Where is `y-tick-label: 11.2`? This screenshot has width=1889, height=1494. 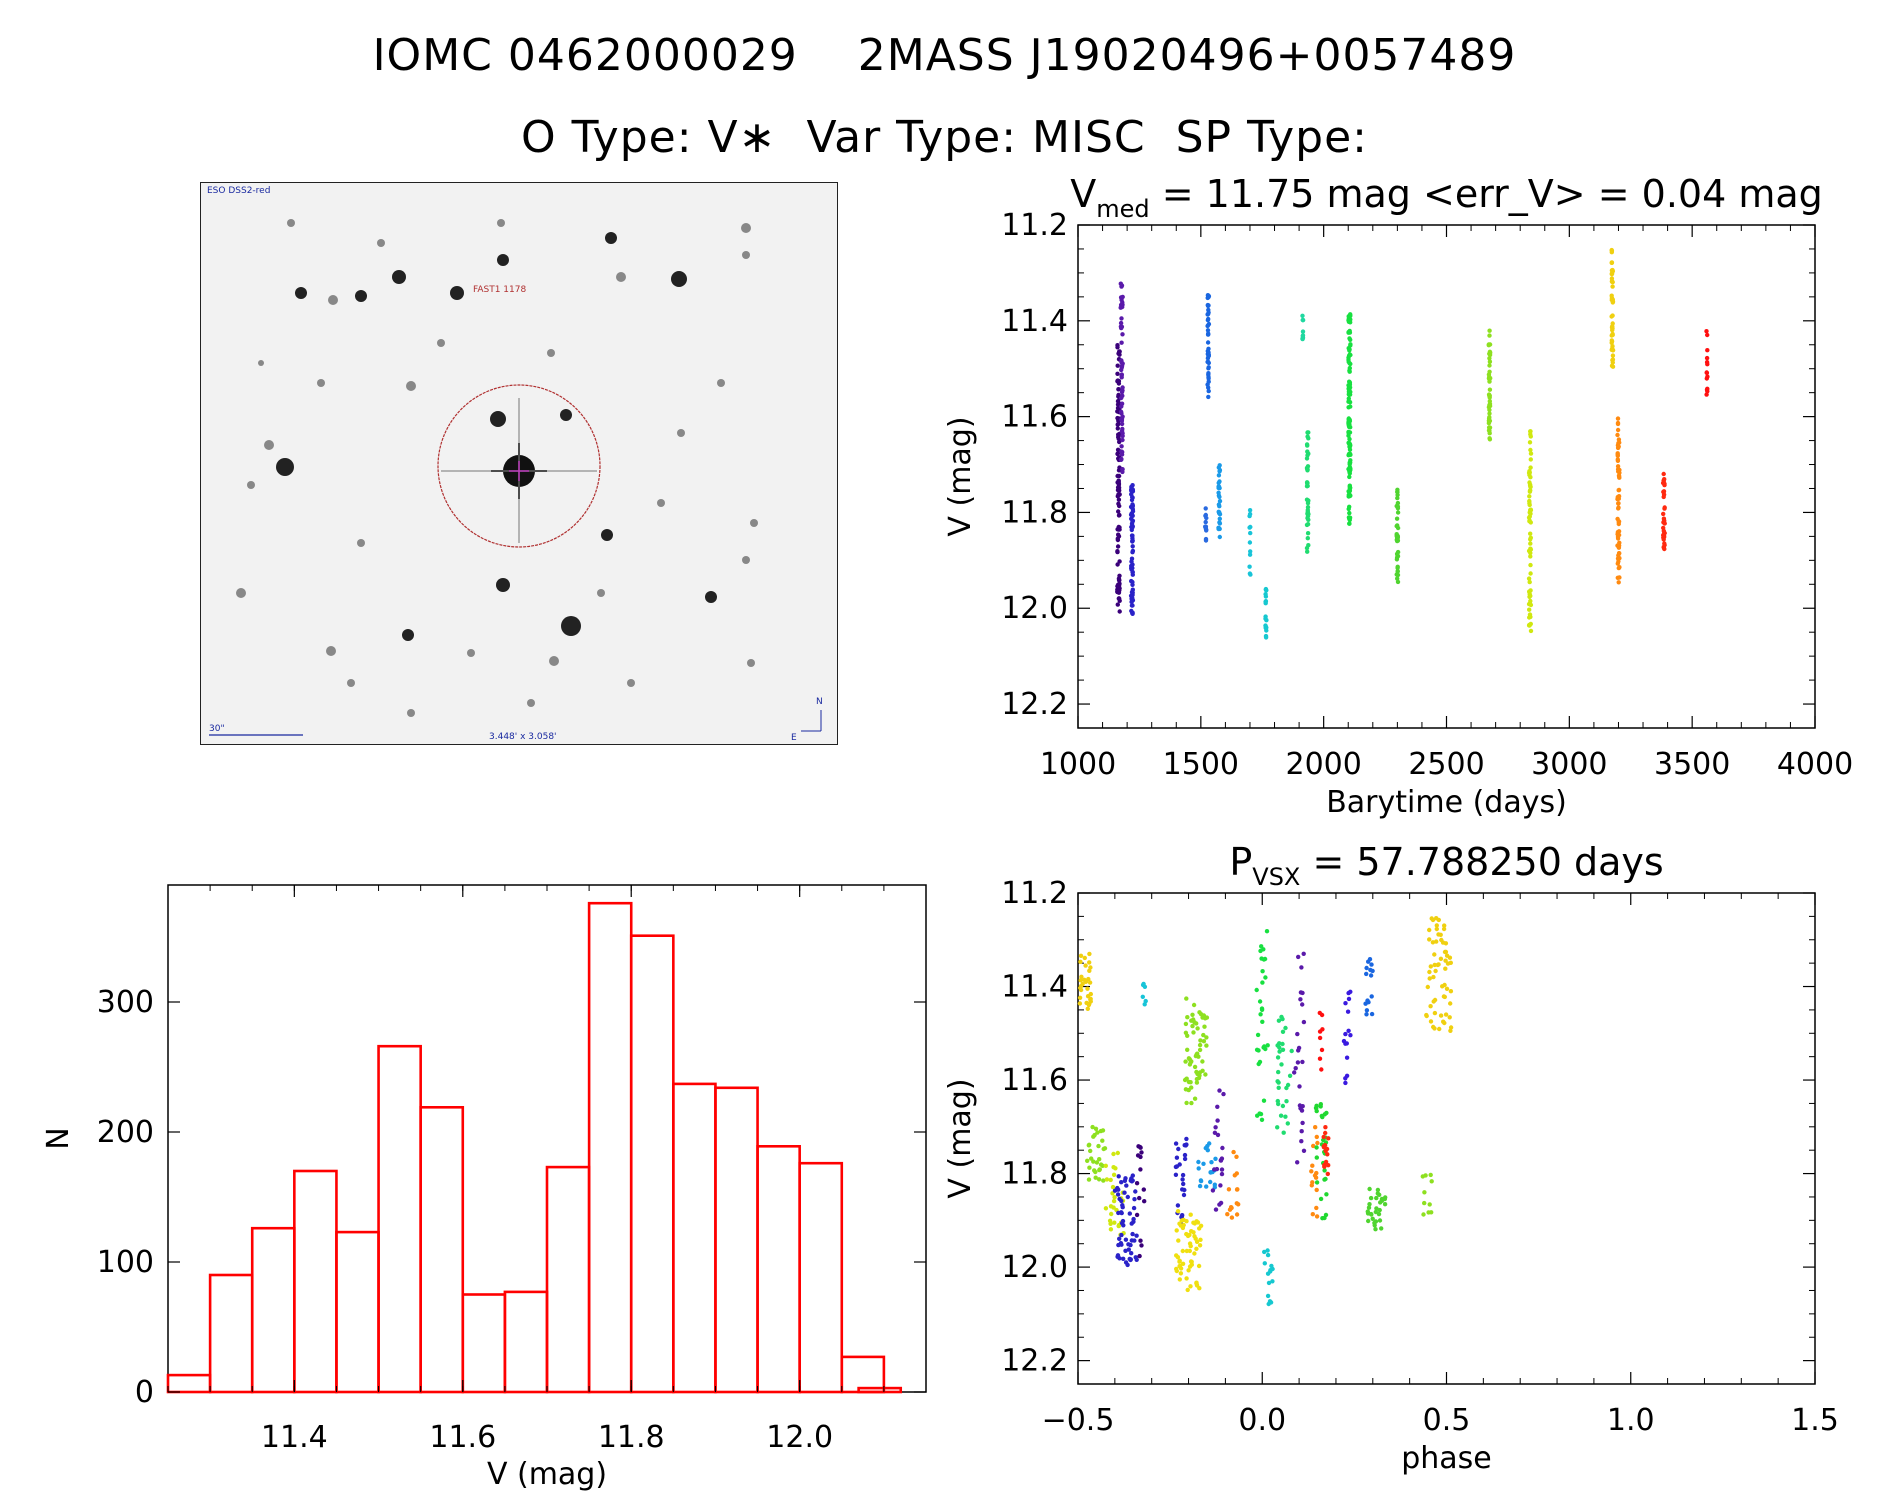 y-tick-label: 11.2 is located at coordinates (1034, 225).